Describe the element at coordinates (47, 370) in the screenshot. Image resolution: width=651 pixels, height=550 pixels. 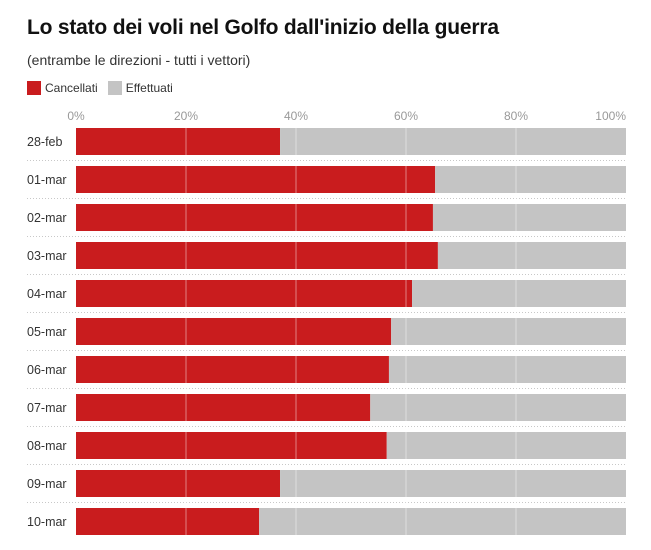
I see `category-label: 06-mar` at that location.